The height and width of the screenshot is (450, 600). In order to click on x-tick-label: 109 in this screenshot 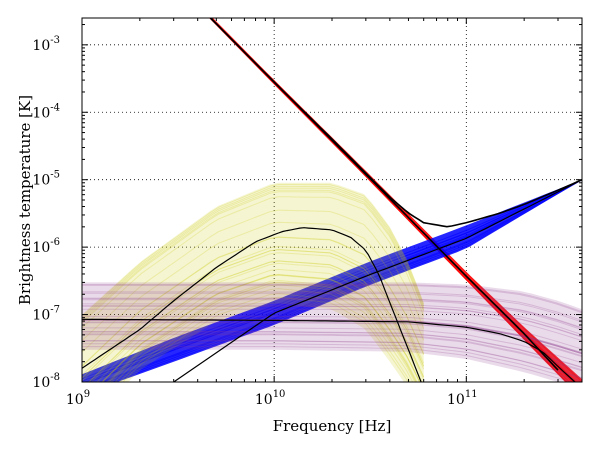, I will do `click(78, 398)`.